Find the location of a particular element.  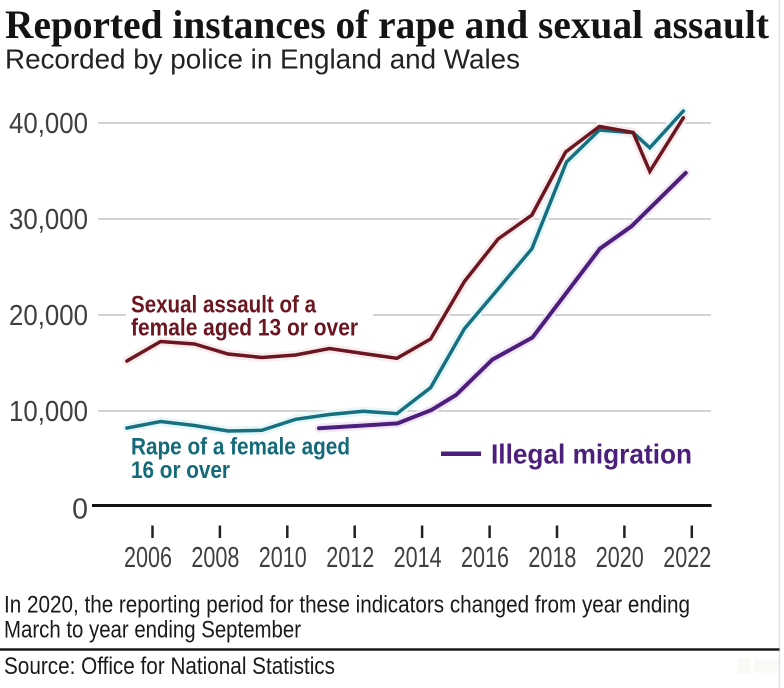

svg-text: 2012 is located at coordinates (350, 558).